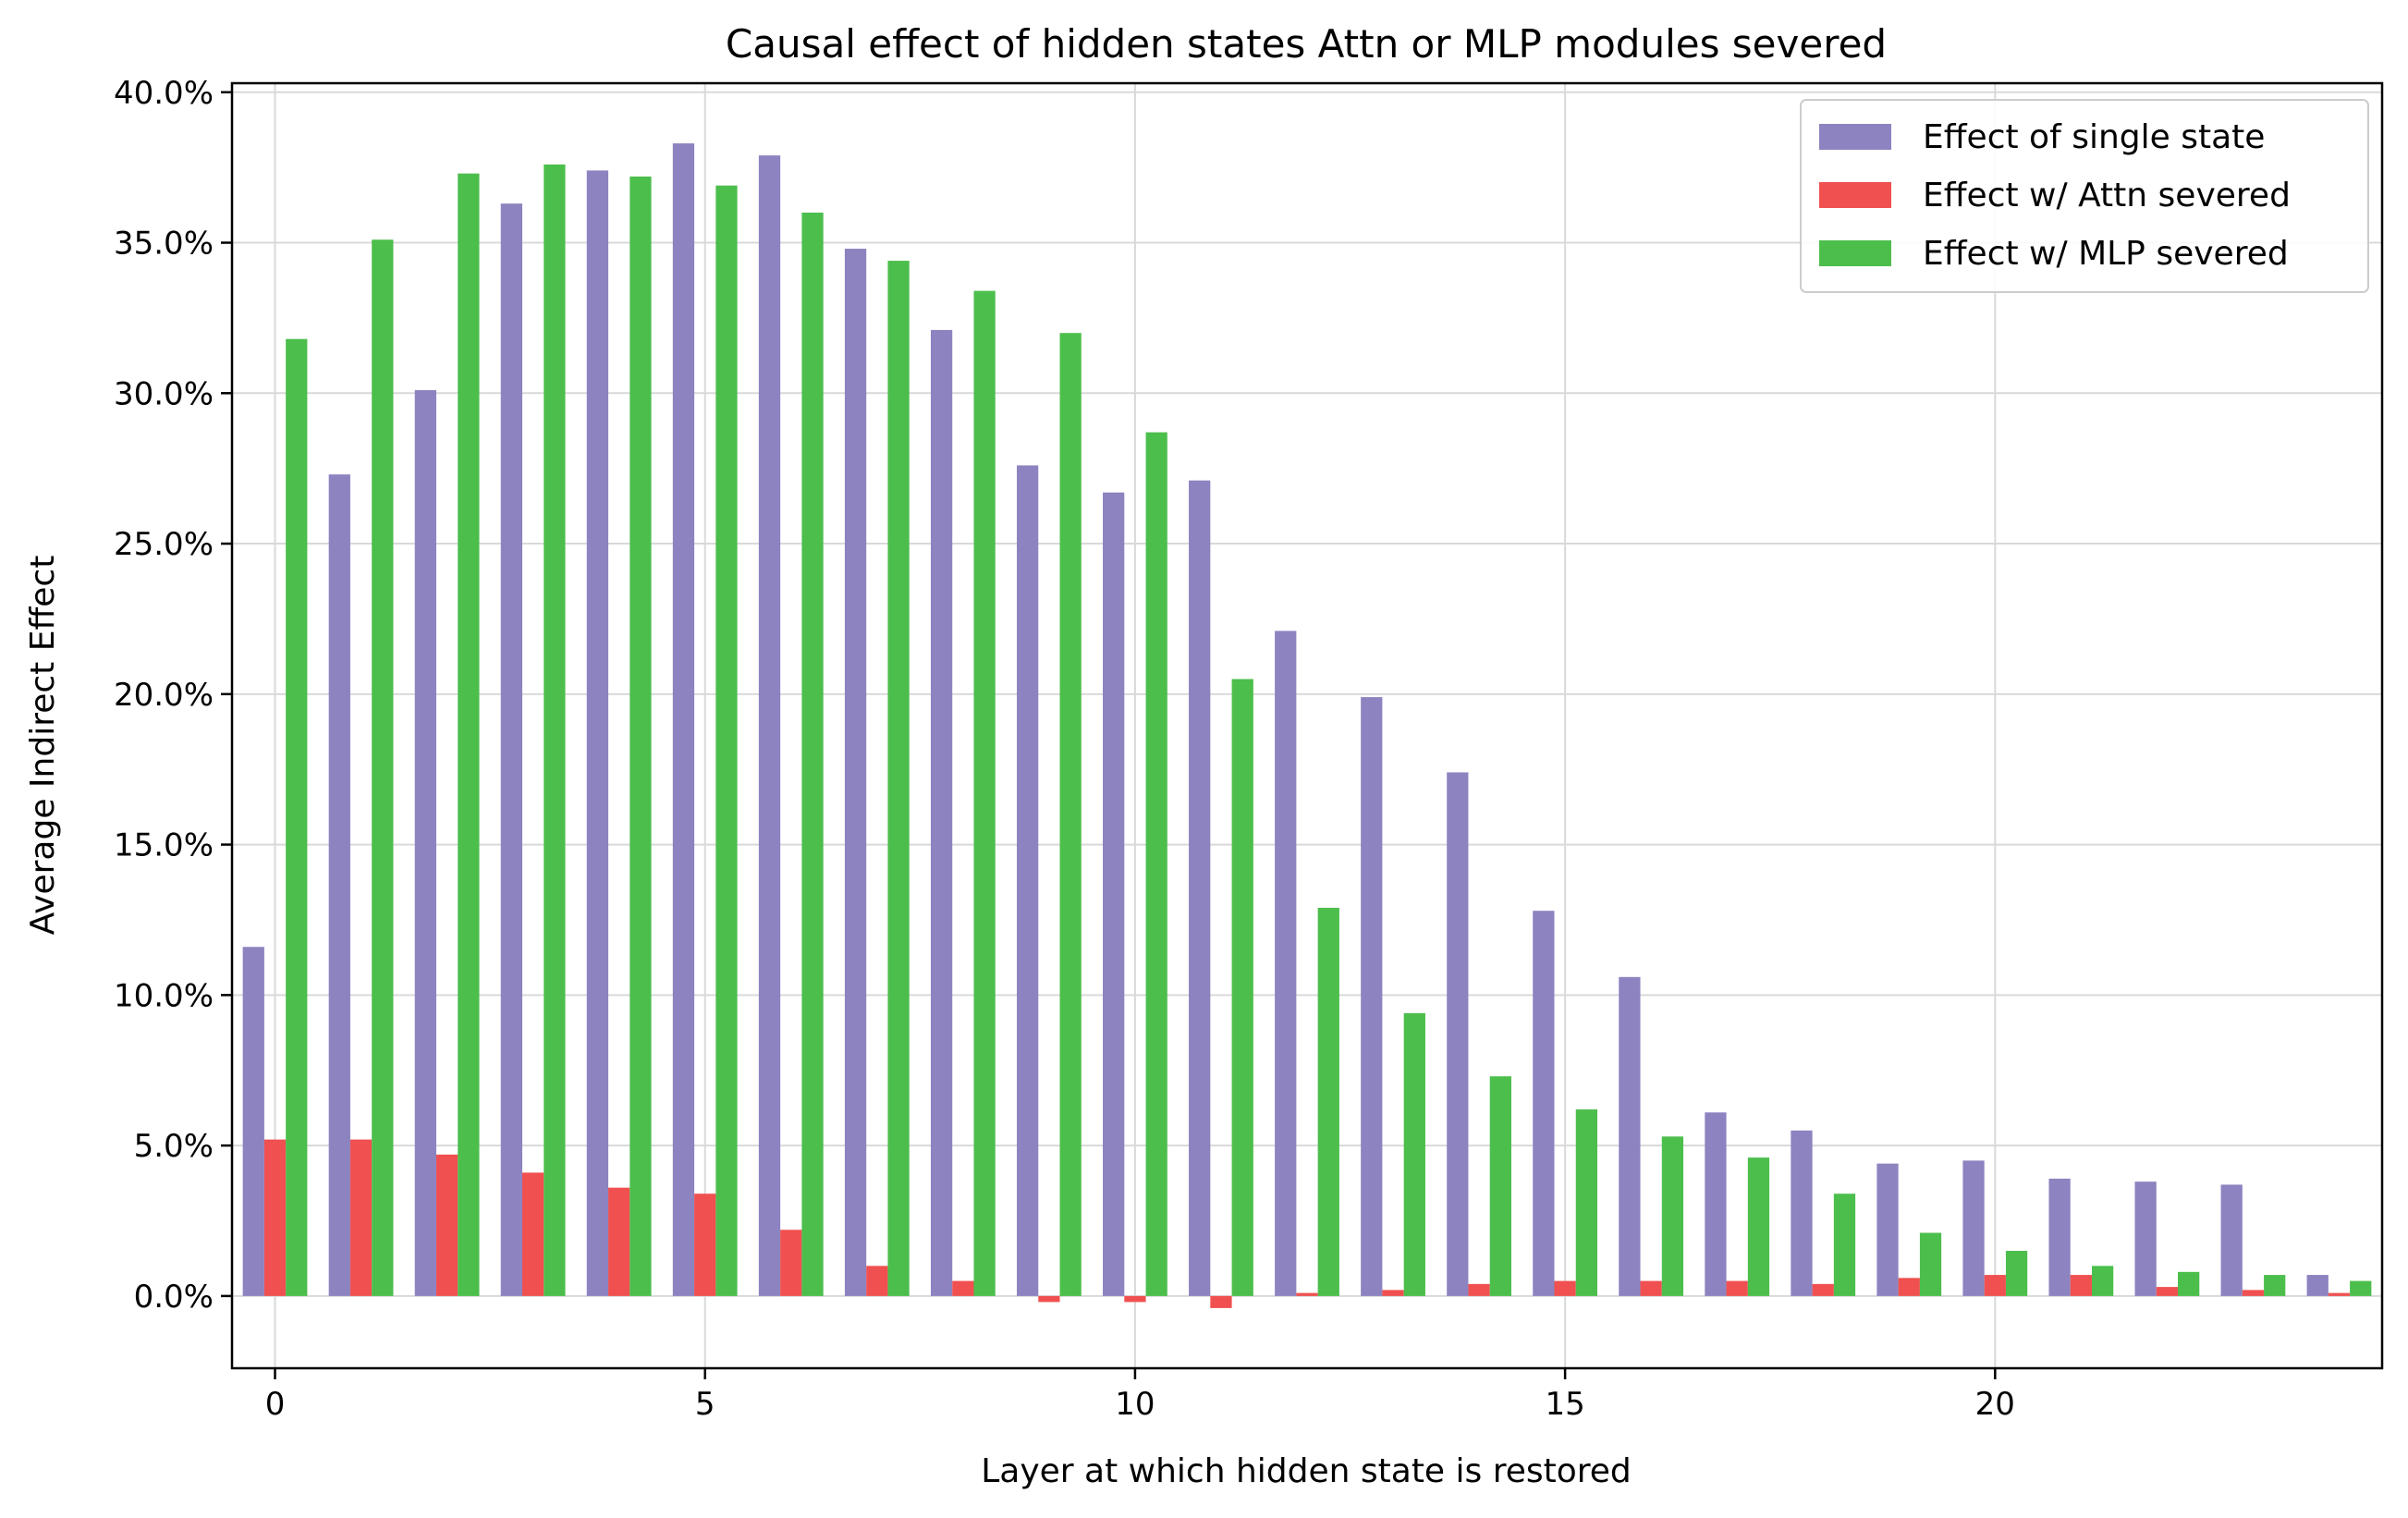 The image size is (2408, 1518). Describe the element at coordinates (275, 1404) in the screenshot. I see `x-tick-label: 0` at that location.